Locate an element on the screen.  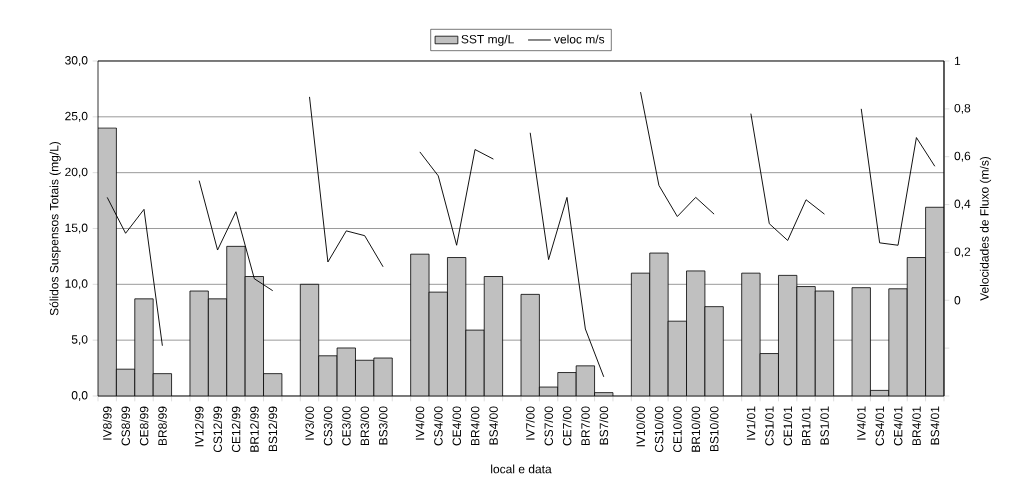
x-tick-label: BS12/99 is located at coordinates (273, 429).